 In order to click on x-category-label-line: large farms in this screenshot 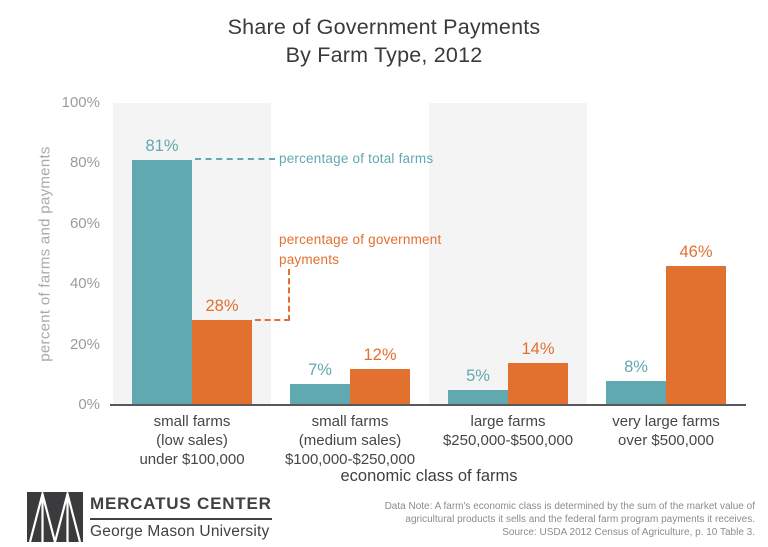, I will do `click(508, 421)`.